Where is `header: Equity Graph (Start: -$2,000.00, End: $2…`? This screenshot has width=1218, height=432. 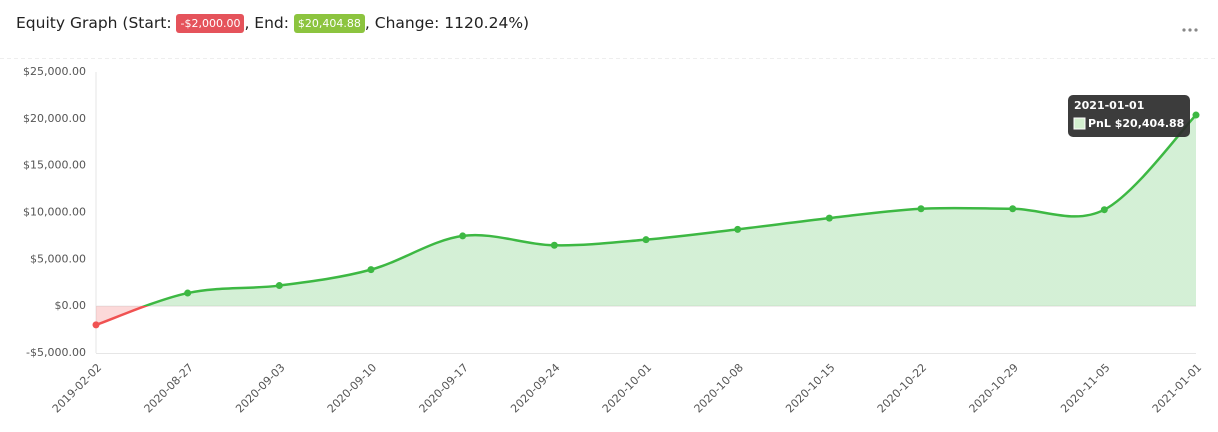
header: Equity Graph (Start: -$2,000.00, End: $2… is located at coordinates (273, 23).